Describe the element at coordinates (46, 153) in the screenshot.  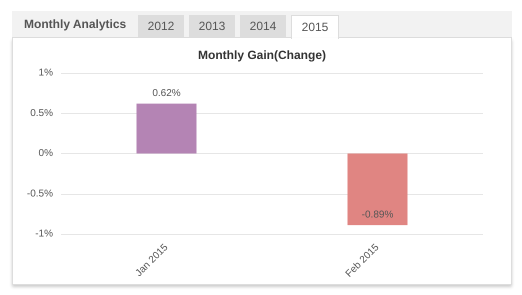
I see `y-tick-label: 0%` at that location.